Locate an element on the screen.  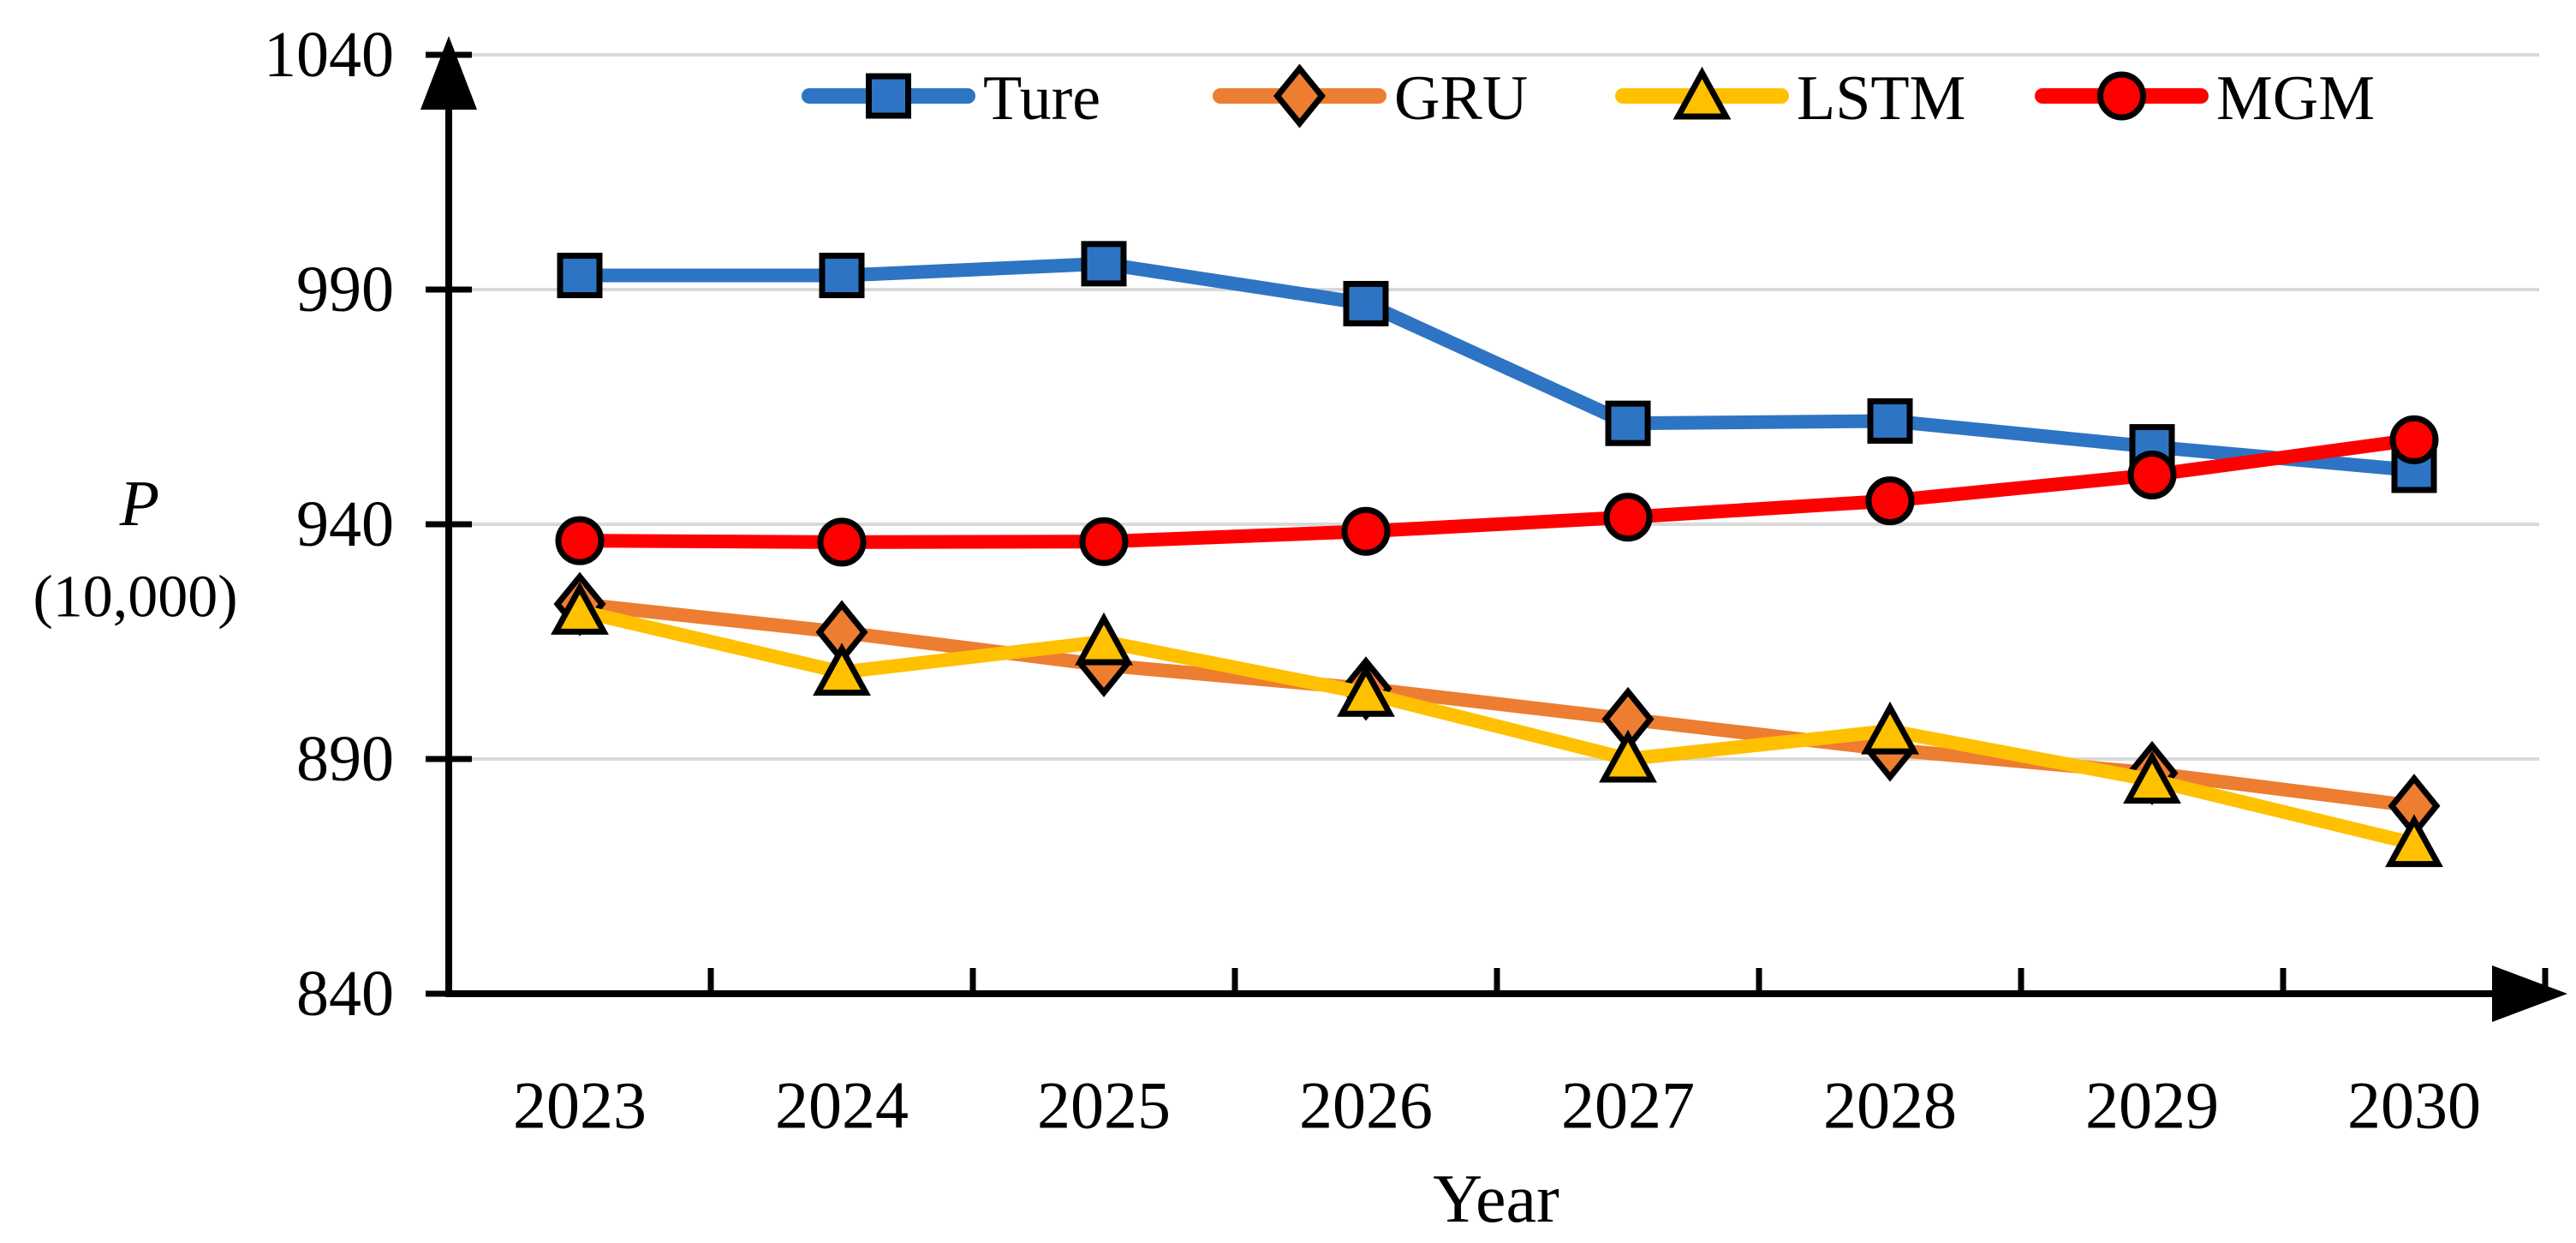
y-tick-label-840: 840 is located at coordinates (345, 994).